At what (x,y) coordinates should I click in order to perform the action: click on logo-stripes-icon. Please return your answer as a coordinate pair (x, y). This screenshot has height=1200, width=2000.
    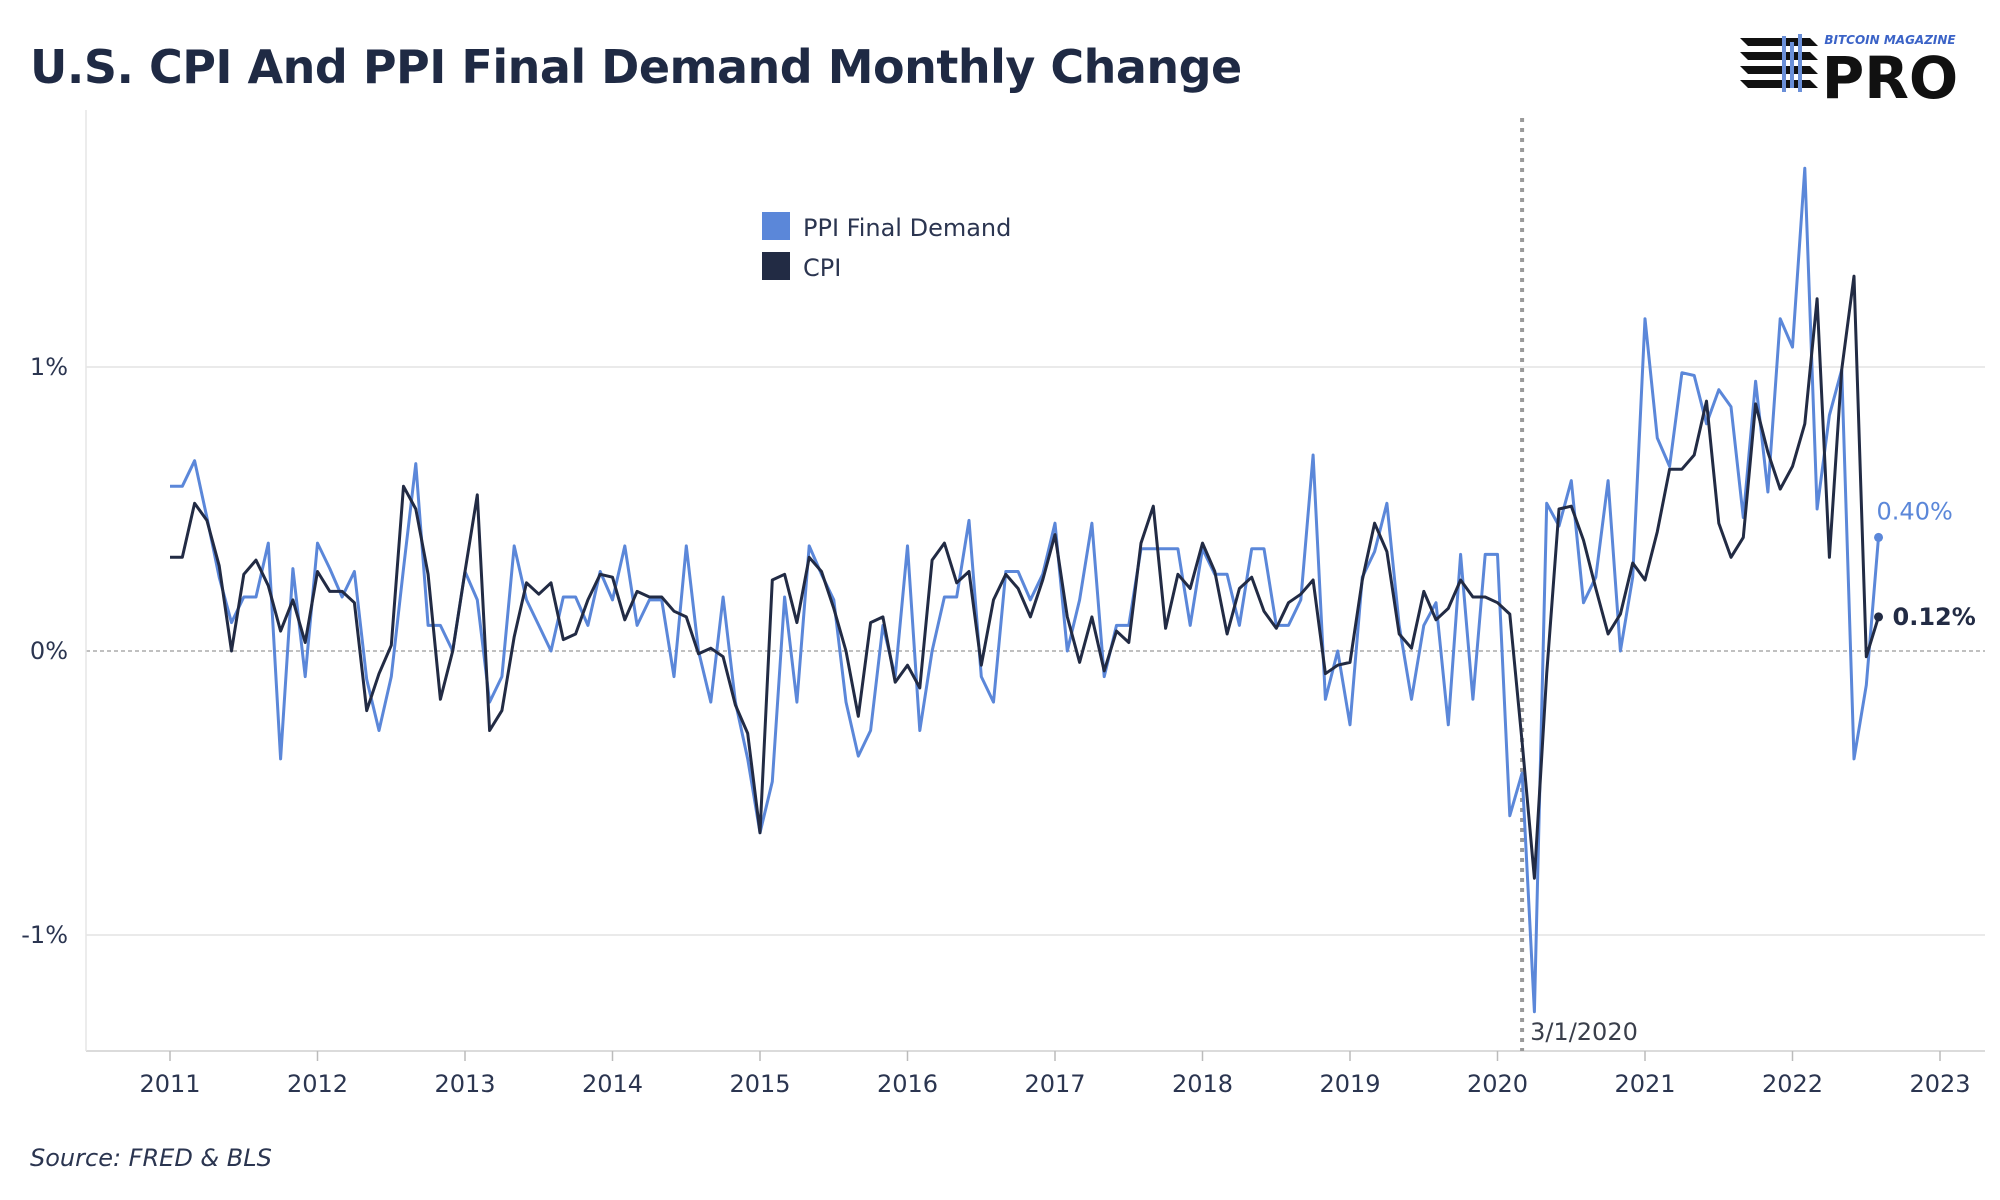
    Looking at the image, I should click on (1779, 63).